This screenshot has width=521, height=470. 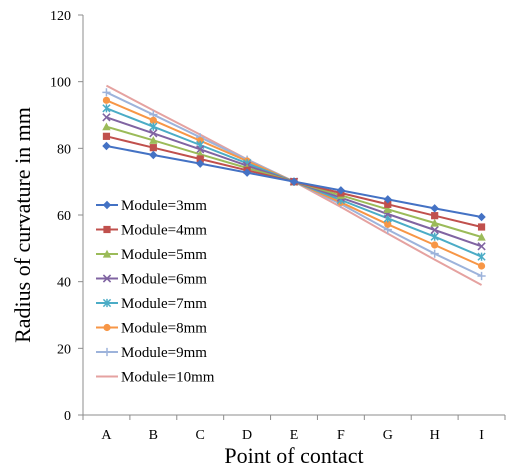 I want to click on series-module-3mm, so click(x=294, y=181).